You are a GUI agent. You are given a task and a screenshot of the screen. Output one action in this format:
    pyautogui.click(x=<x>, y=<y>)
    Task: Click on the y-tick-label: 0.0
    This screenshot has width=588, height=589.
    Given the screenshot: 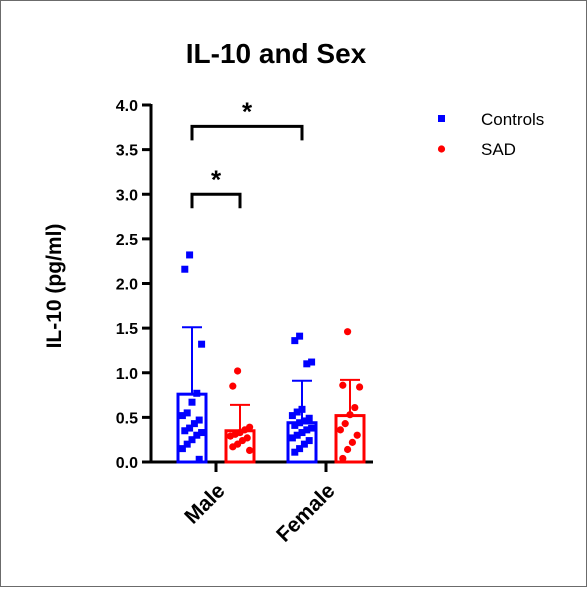 What is the action you would take?
    pyautogui.click(x=127, y=463)
    